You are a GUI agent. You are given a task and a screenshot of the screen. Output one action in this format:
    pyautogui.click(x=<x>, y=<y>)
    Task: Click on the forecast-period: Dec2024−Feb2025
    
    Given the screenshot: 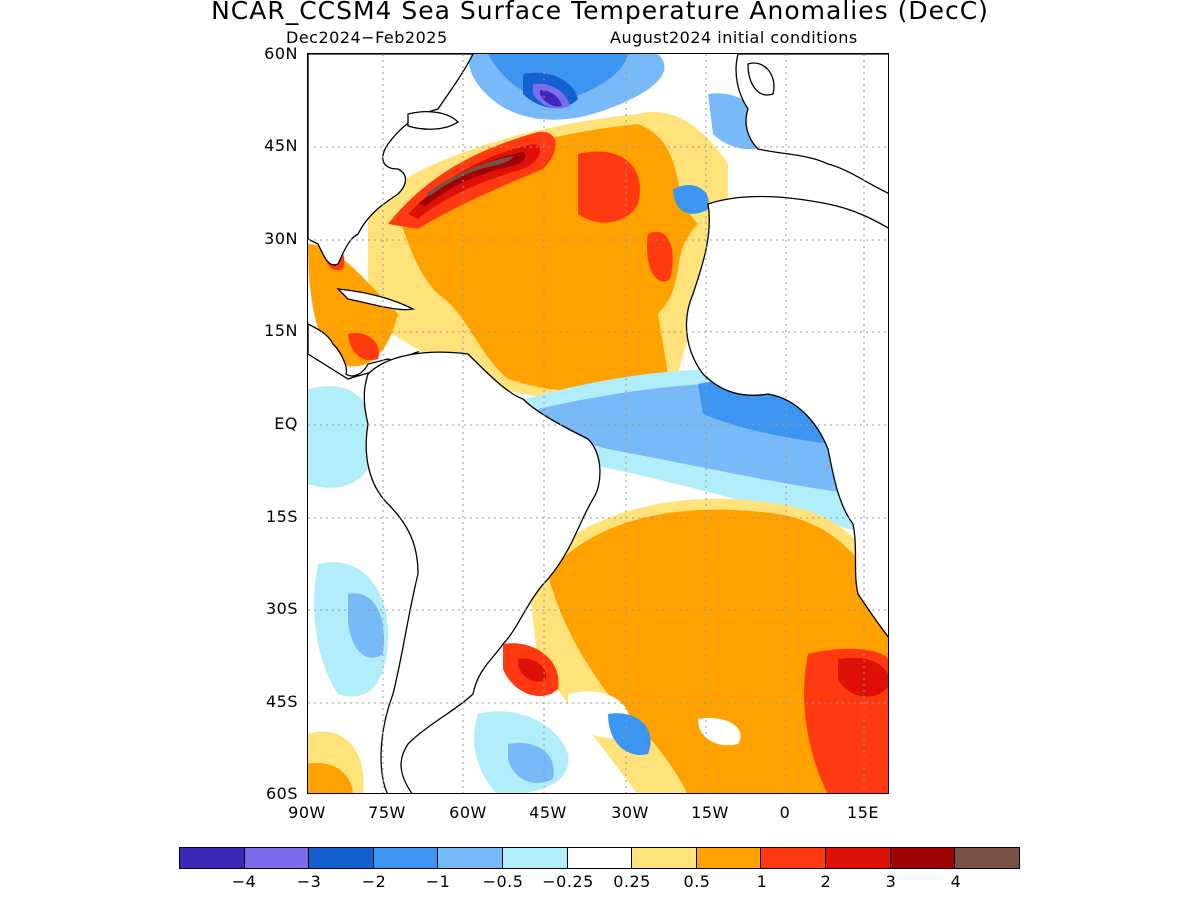 What is the action you would take?
    pyautogui.click(x=367, y=37)
    